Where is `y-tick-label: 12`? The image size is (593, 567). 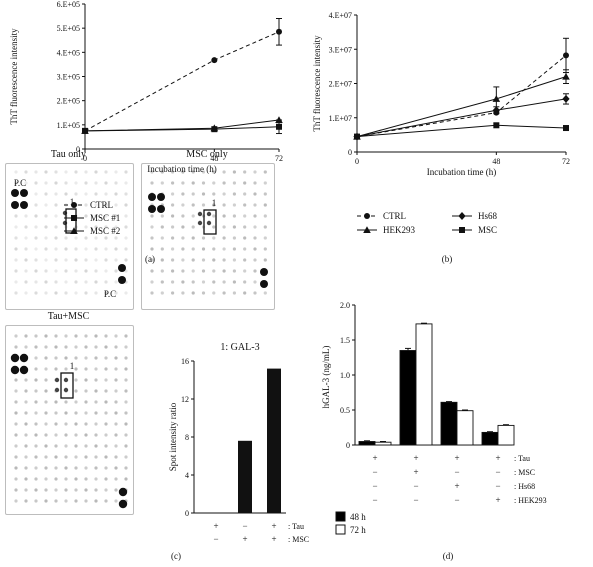
y-tick-label: 12 is located at coordinates (185, 399).